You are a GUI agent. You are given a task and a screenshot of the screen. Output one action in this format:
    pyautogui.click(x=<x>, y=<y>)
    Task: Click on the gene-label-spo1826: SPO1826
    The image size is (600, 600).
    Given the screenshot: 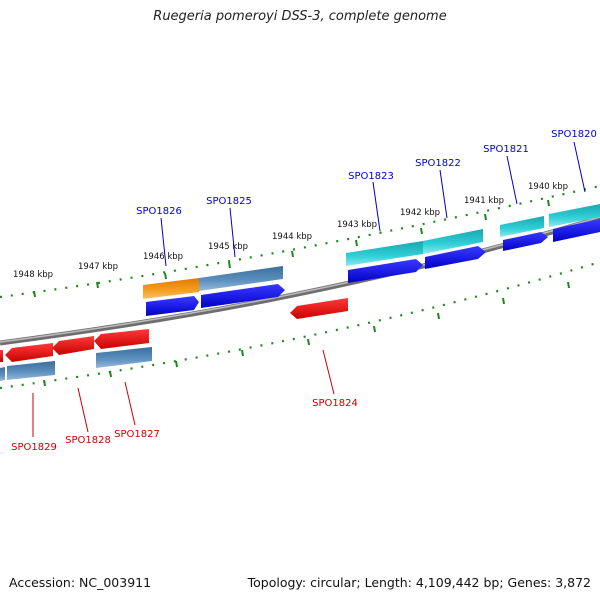 What is the action you would take?
    pyautogui.click(x=159, y=211)
    